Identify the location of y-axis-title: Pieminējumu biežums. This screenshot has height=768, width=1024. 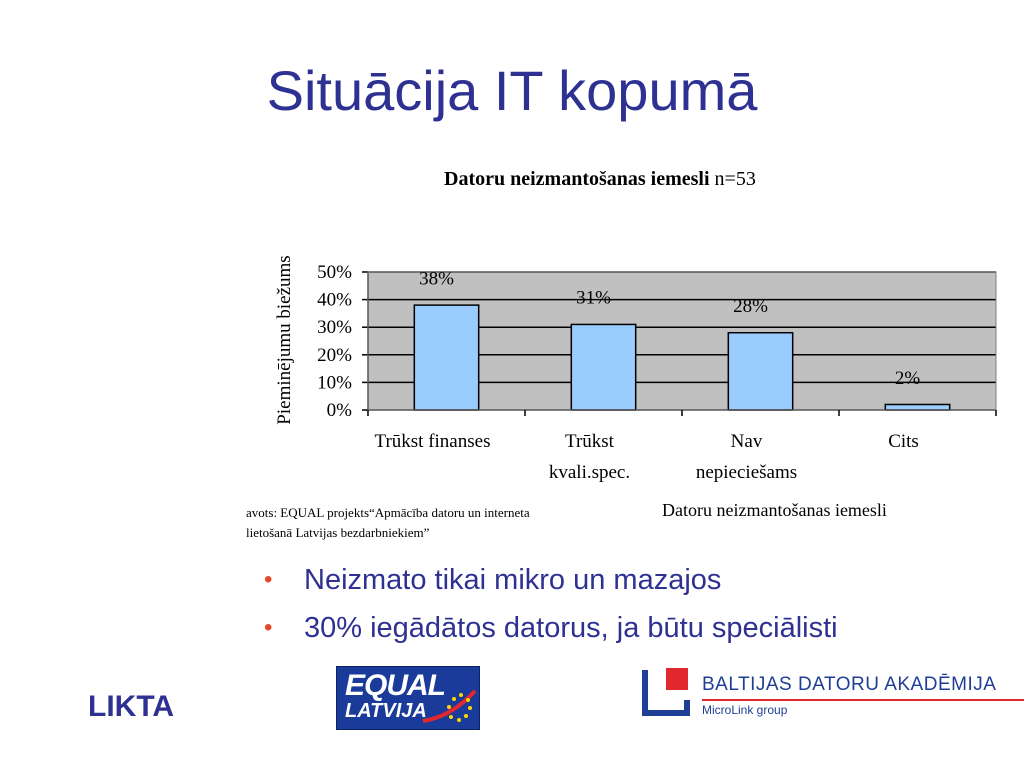
(284, 339).